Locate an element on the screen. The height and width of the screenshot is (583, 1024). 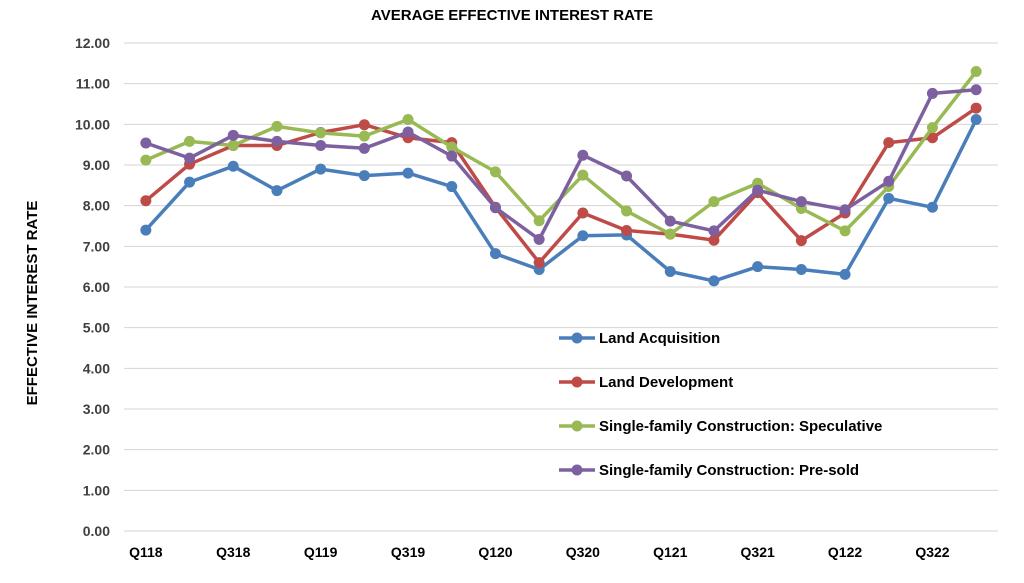
y-tick-label: 10.00 is located at coordinates (92, 124).